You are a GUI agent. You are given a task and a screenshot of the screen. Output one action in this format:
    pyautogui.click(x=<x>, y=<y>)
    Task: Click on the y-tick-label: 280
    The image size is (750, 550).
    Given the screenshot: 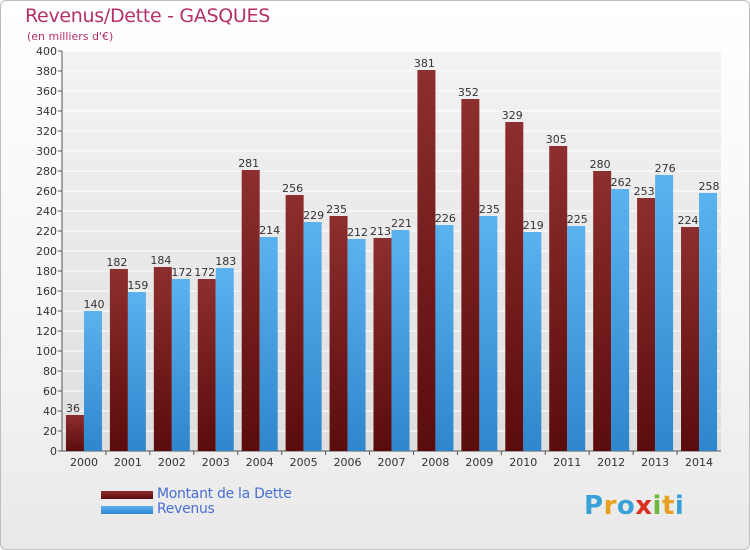 What is the action you would take?
    pyautogui.click(x=46, y=171)
    